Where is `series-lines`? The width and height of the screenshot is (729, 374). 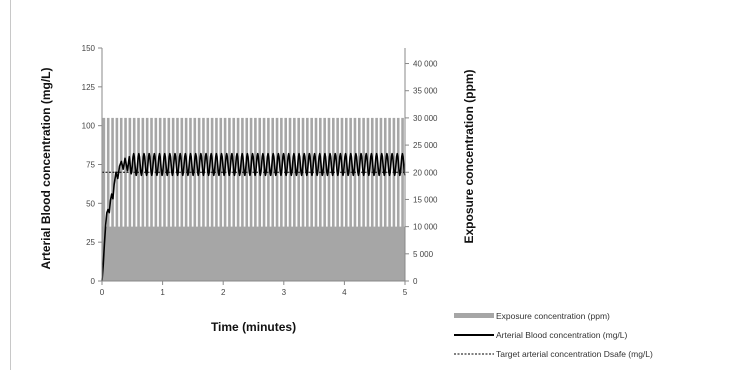
series-lines is located at coordinates (253, 217).